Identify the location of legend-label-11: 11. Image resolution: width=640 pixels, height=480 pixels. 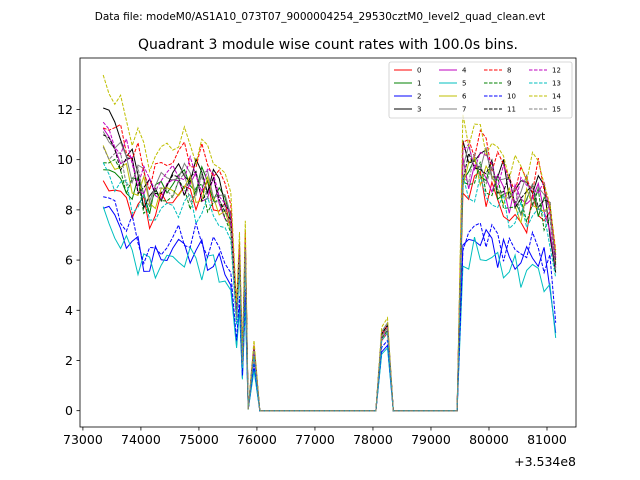
(511, 110).